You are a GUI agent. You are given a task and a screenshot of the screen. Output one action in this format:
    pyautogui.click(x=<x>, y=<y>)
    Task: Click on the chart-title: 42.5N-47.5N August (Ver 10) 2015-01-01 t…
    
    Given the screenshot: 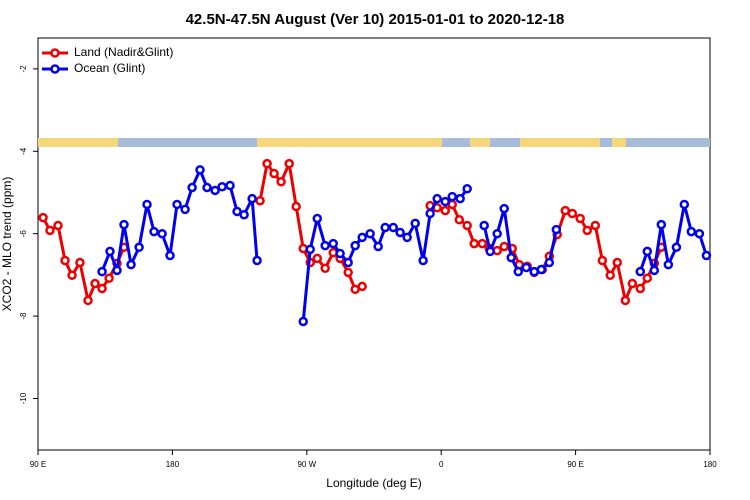 What is the action you would take?
    pyautogui.click(x=375, y=19)
    